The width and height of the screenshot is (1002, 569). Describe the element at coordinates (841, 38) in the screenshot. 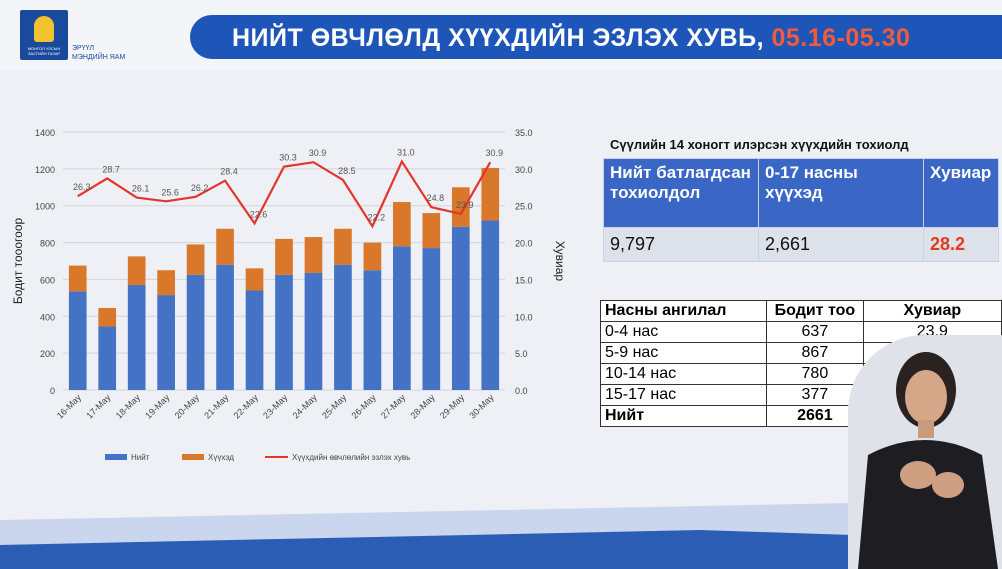

I see `title-date: 05.16-05.30` at that location.